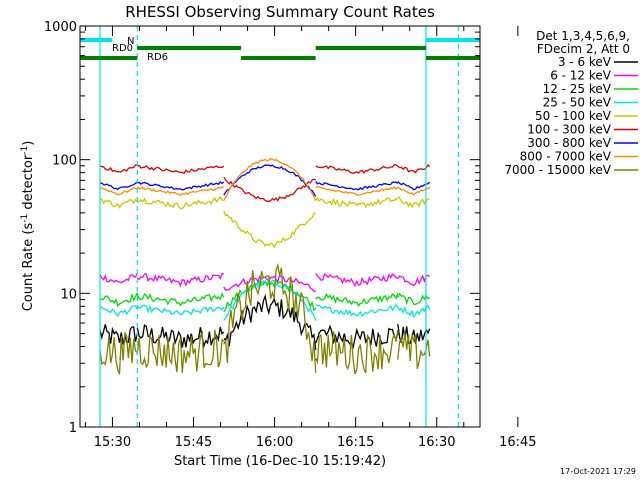 The height and width of the screenshot is (480, 640). Describe the element at coordinates (585, 62) in the screenshot. I see `legend-label: 3 - 6 keV` at that location.